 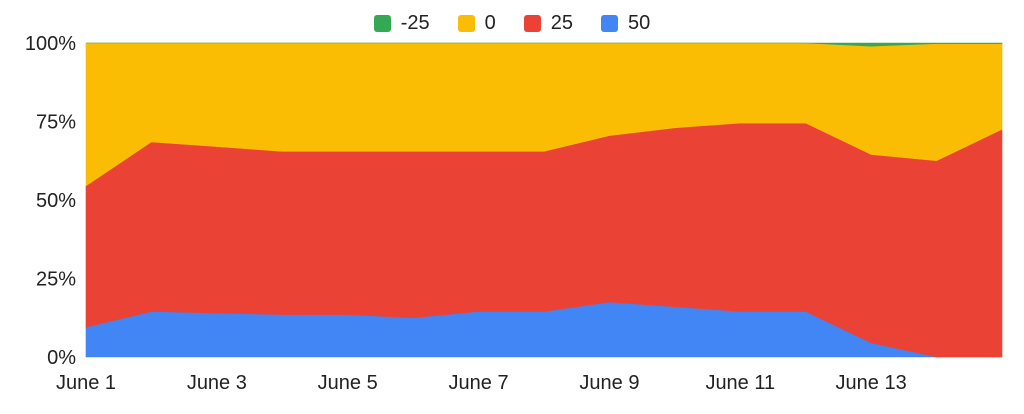 I want to click on y-tick-label: 75%, so click(x=56, y=123).